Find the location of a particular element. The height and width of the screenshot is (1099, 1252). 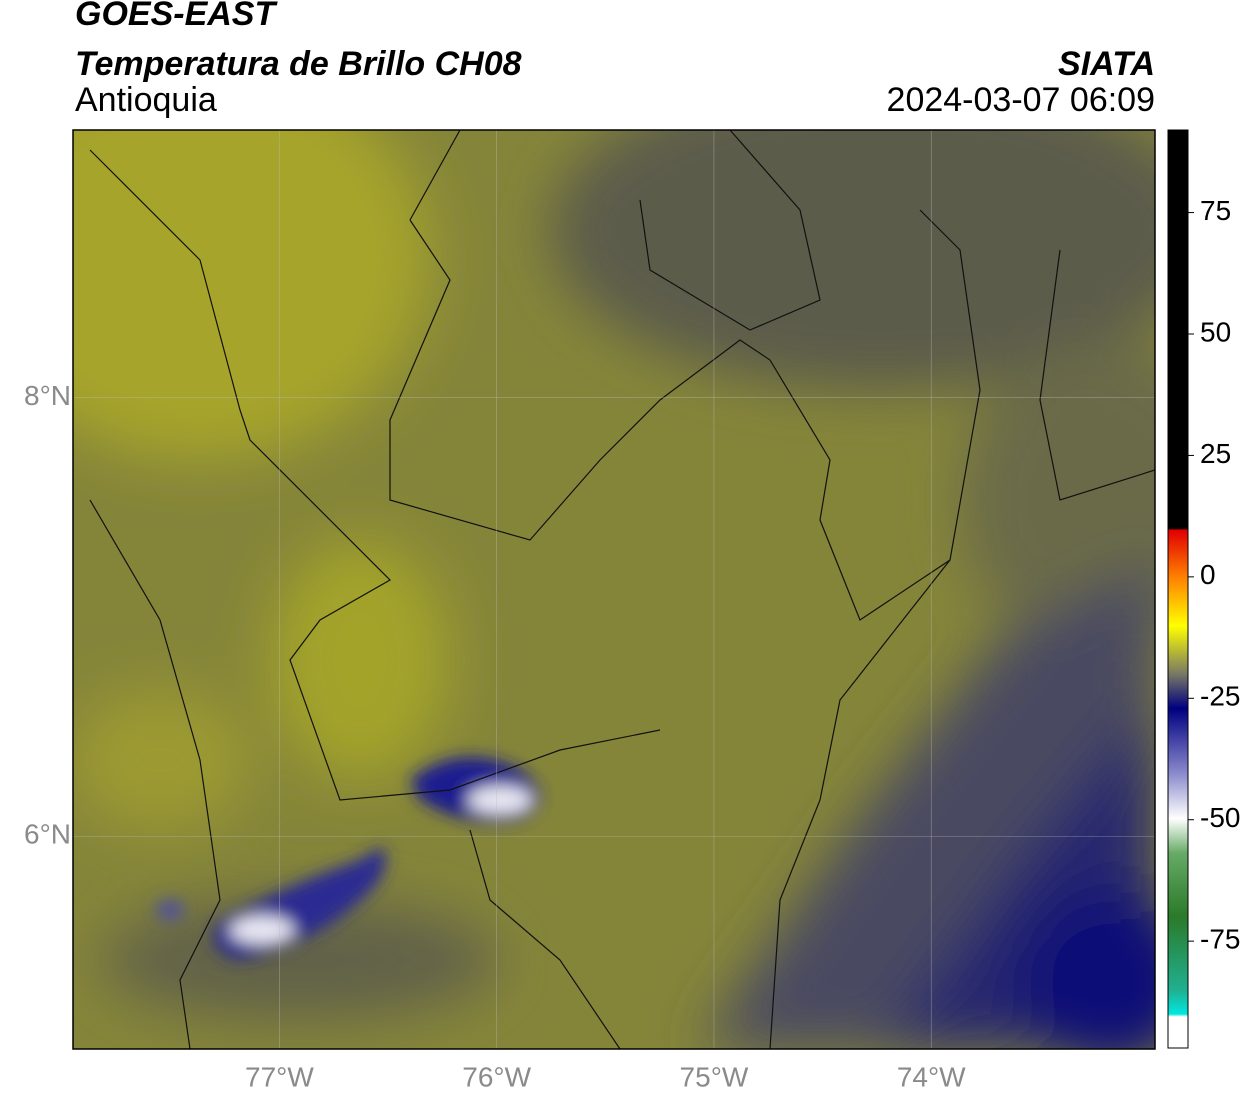

colorbar-tick-label: 25 is located at coordinates (1215, 453).